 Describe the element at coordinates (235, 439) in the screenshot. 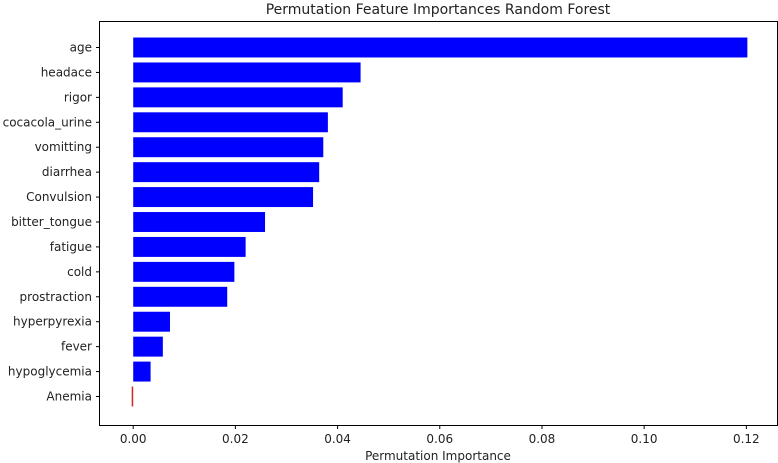

I see `x-tick-label: 0.02` at that location.